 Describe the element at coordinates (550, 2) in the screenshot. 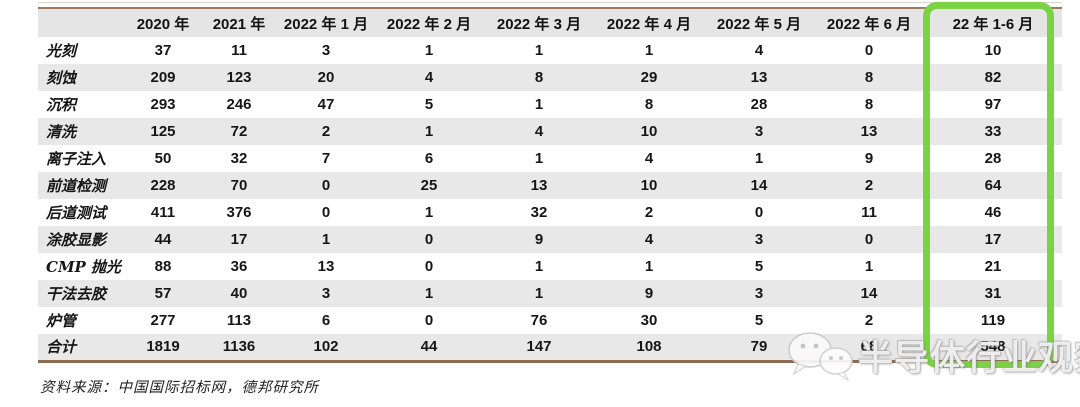

I see `top-hairline` at that location.